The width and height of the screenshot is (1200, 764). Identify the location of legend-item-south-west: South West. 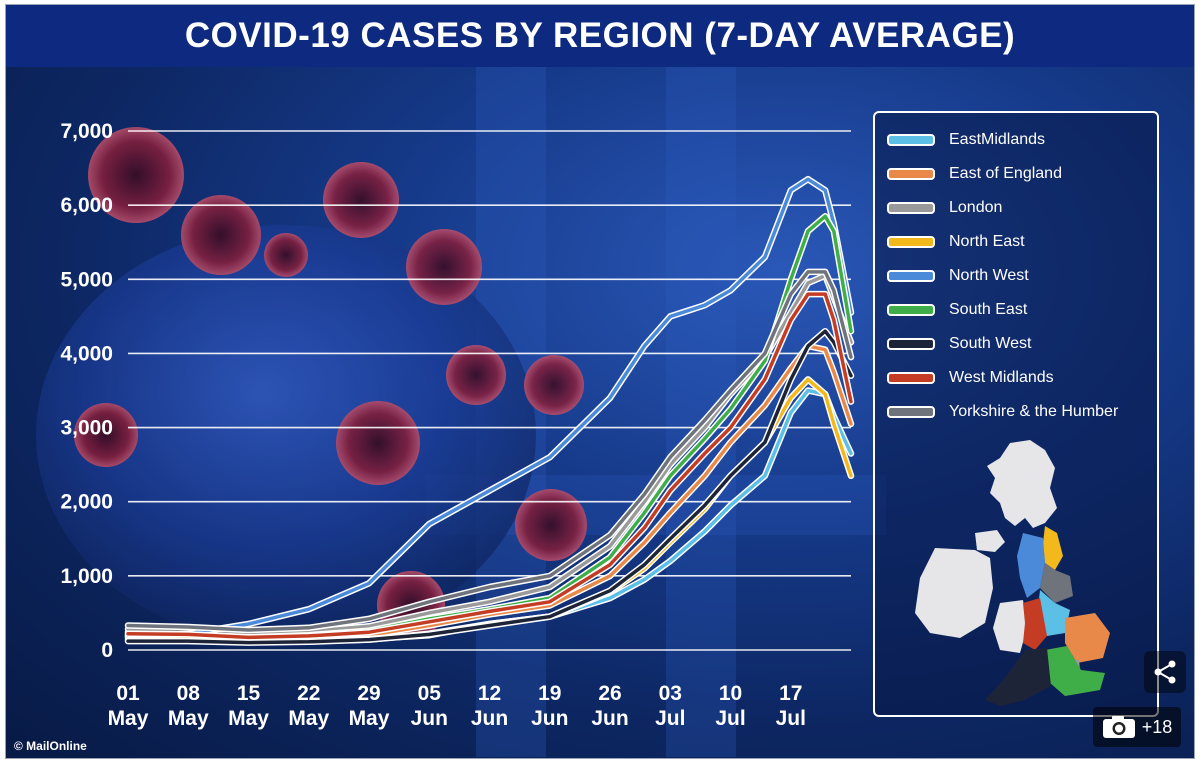
(959, 344).